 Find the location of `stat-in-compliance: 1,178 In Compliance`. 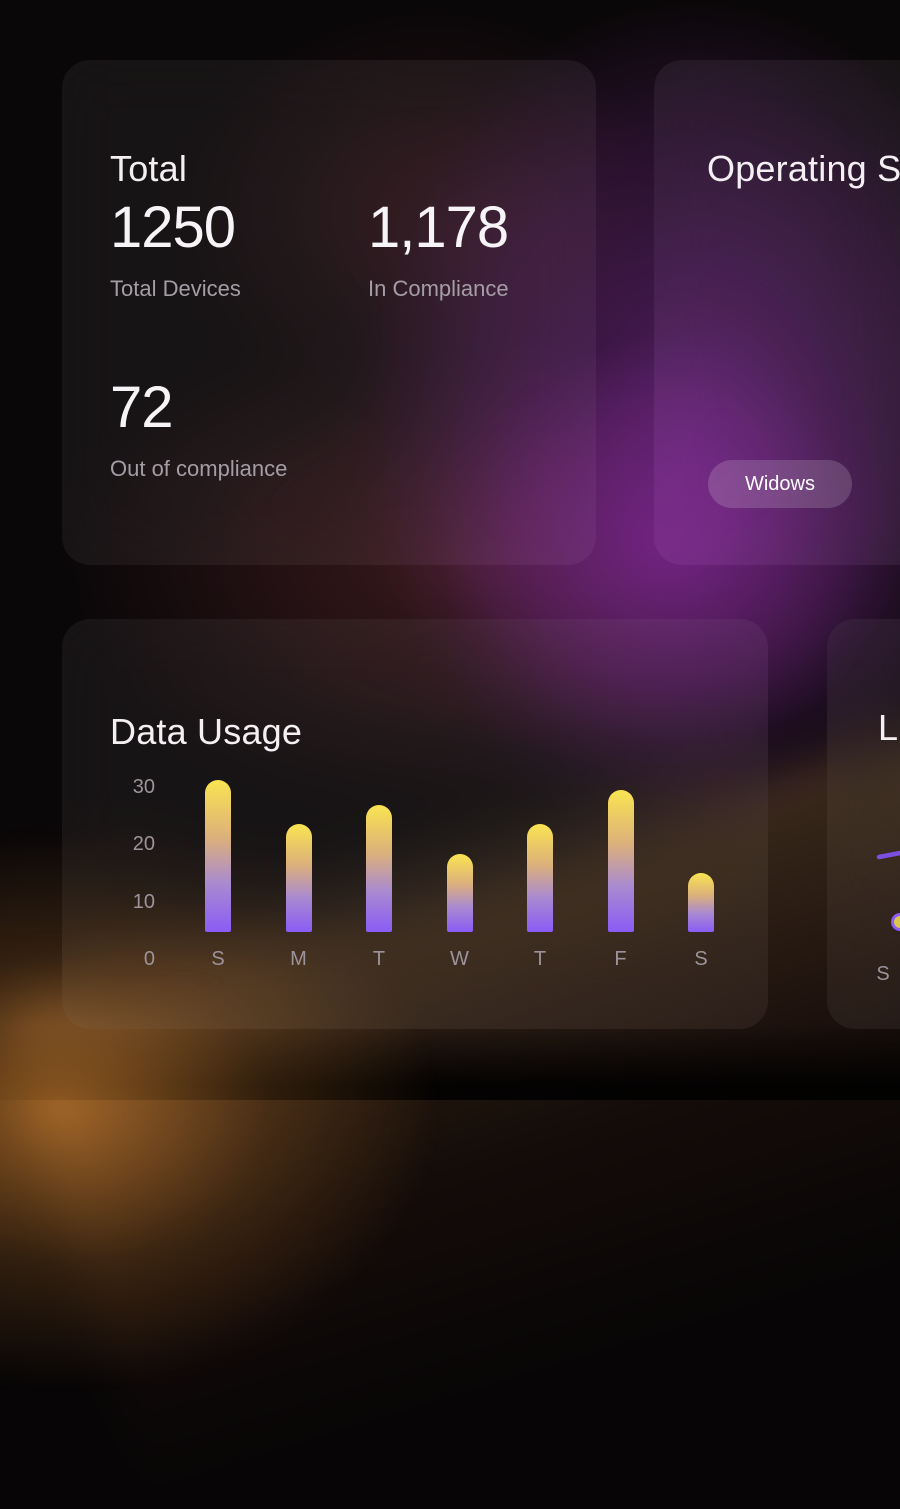

stat-in-compliance: 1,178 In Compliance is located at coordinates (438, 247).